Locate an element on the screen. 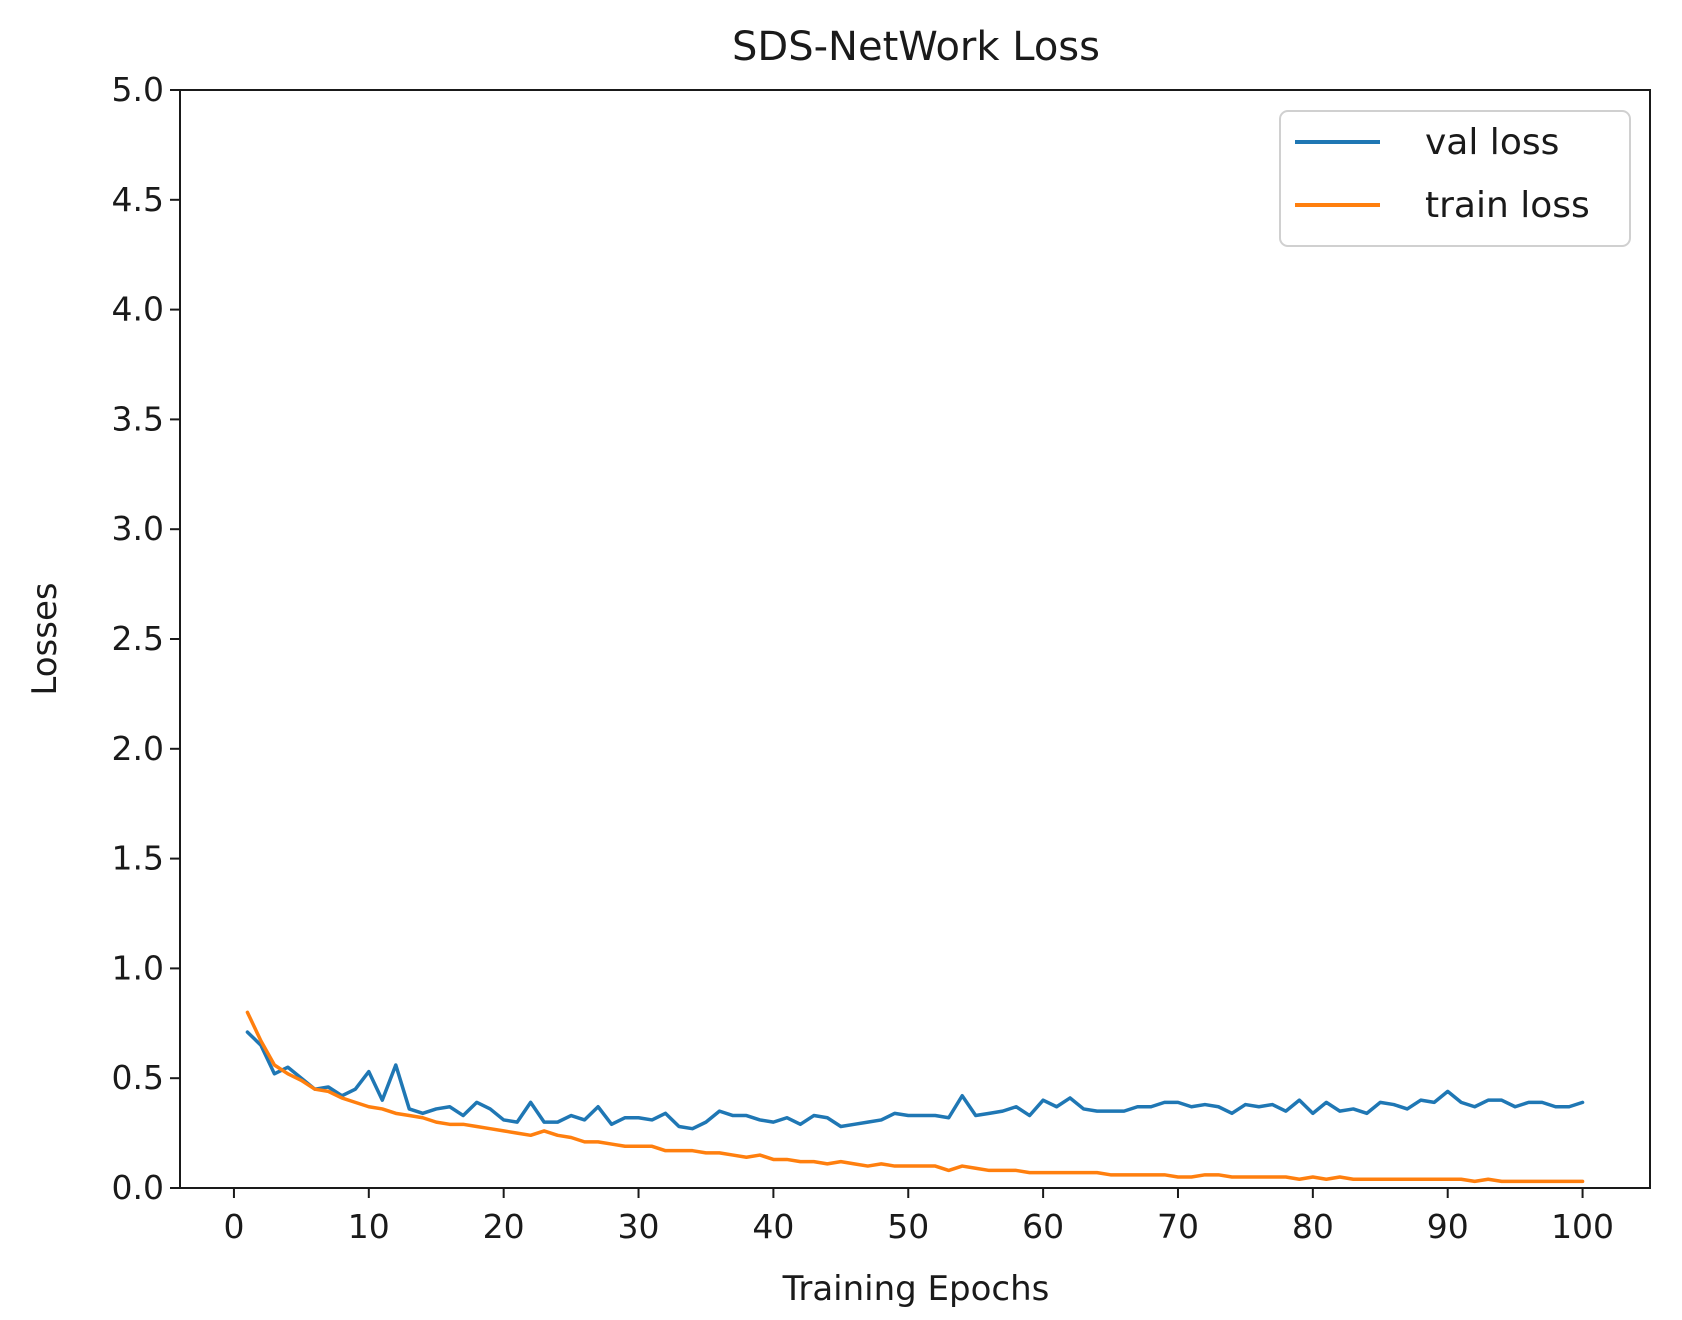 This screenshot has height=1320, width=1682. legend-label-train-loss: train loss is located at coordinates (1507, 205).